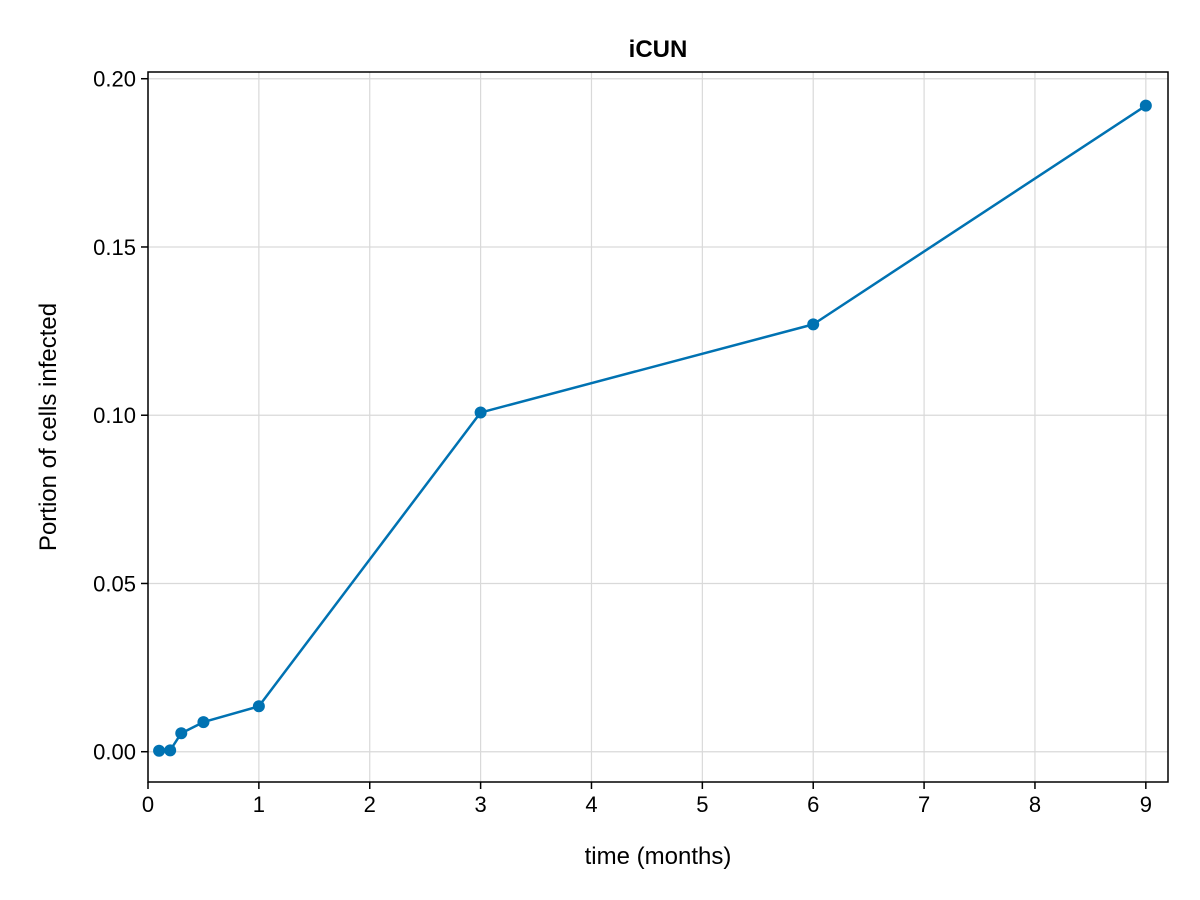  I want to click on x-tick-label: 4, so click(591, 804).